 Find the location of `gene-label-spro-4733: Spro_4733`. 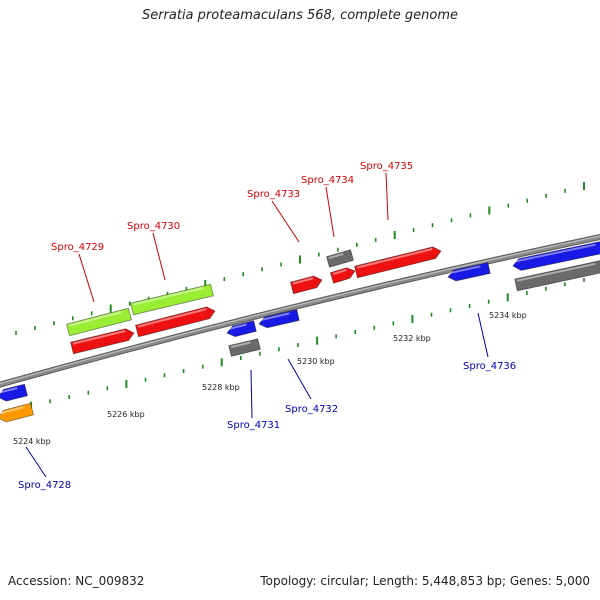

gene-label-spro-4733: Spro_4733 is located at coordinates (273, 194).